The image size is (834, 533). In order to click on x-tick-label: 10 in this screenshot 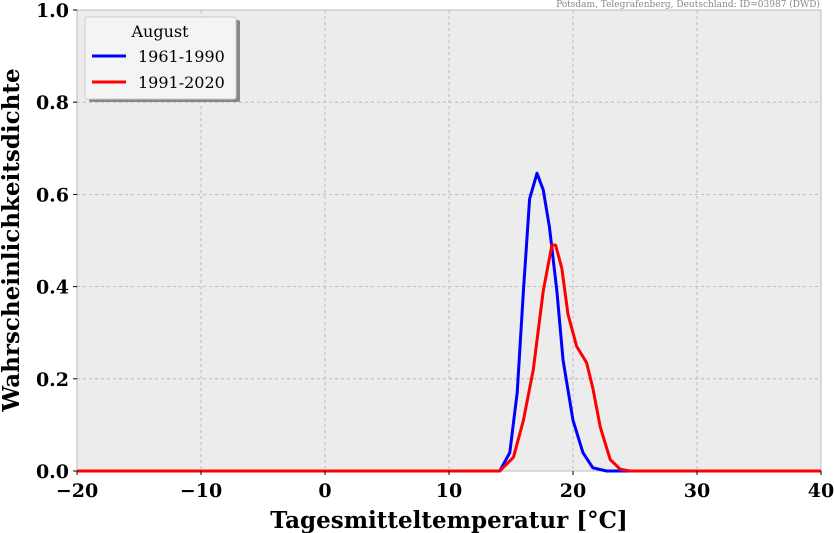, I will do `click(449, 491)`.